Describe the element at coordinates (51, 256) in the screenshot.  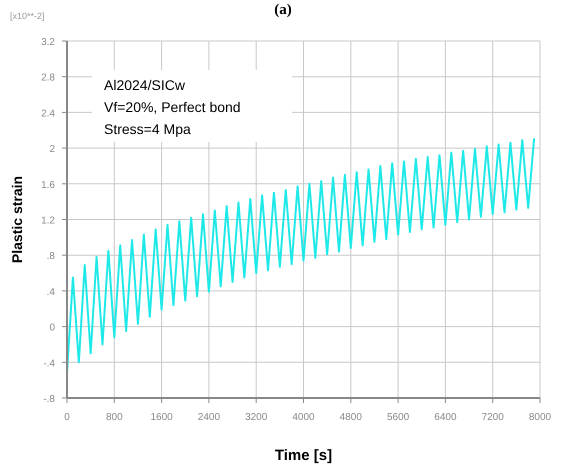
I see `y-tick-label: .8` at that location.